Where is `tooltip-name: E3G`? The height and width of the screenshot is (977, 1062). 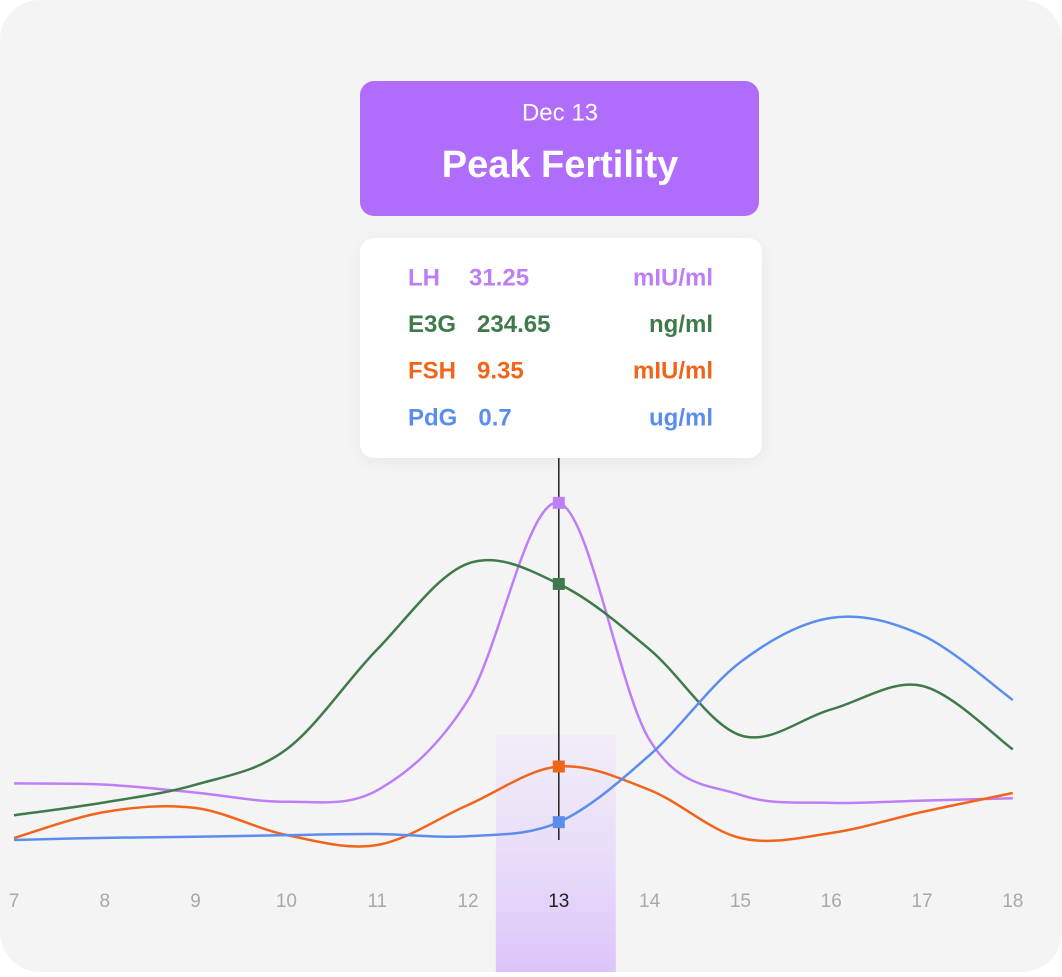 tooltip-name: E3G is located at coordinates (432, 324).